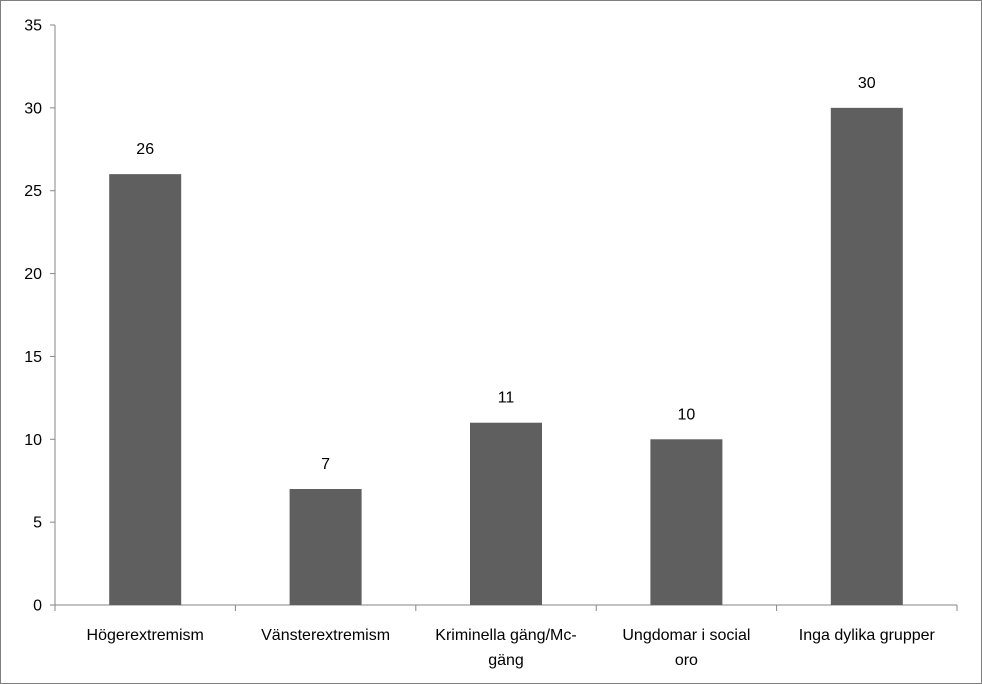  Describe the element at coordinates (145, 635) in the screenshot. I see `x-category-label: Högerextremism` at that location.